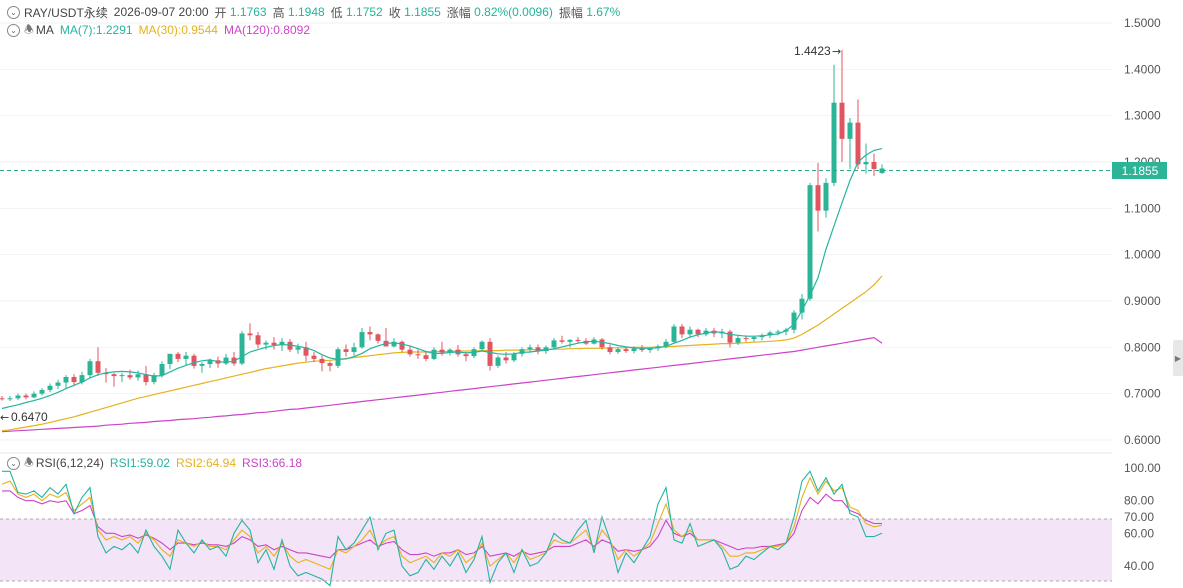 This screenshot has height=588, width=1183. What do you see at coordinates (1139, 170) in the screenshot?
I see `current-price-badge: 1.1855` at bounding box center [1139, 170].